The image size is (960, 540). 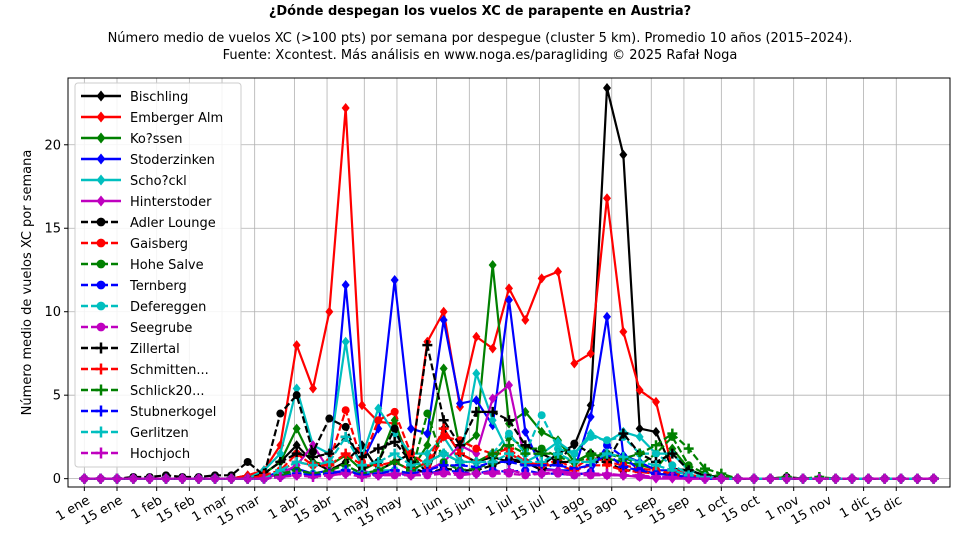 What do you see at coordinates (52, 145) in the screenshot?
I see `y-tick-label: 20` at bounding box center [52, 145].